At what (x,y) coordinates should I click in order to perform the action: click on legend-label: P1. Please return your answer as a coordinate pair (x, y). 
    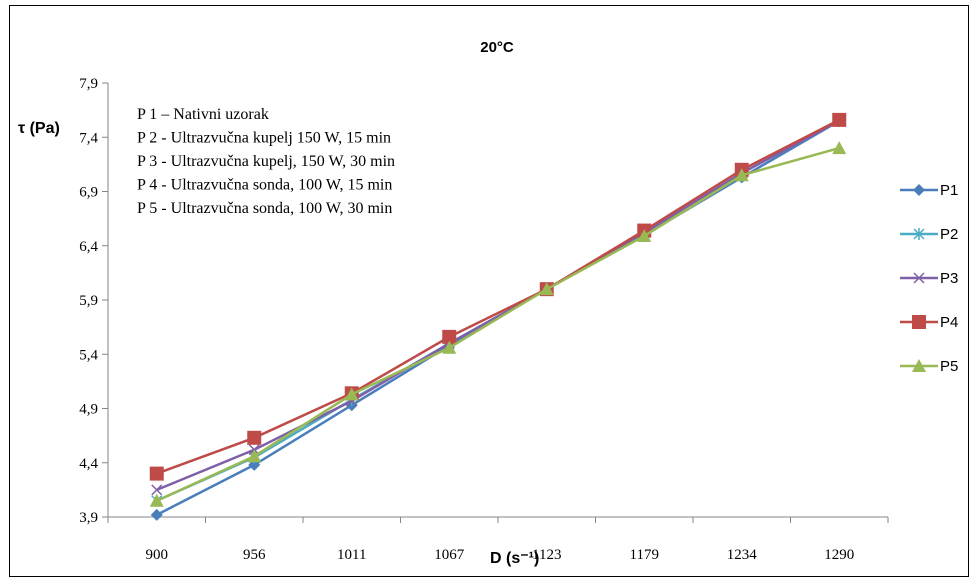
    Looking at the image, I should click on (949, 190).